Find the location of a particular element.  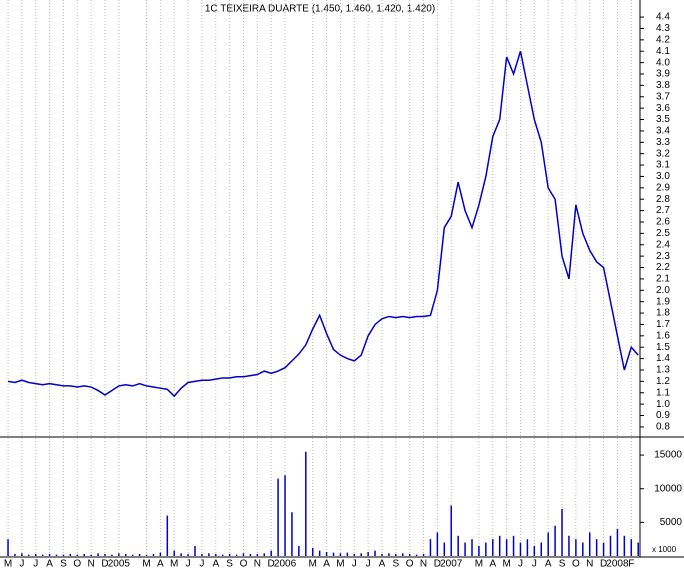

x-tick-label: 2006 is located at coordinates (285, 564).